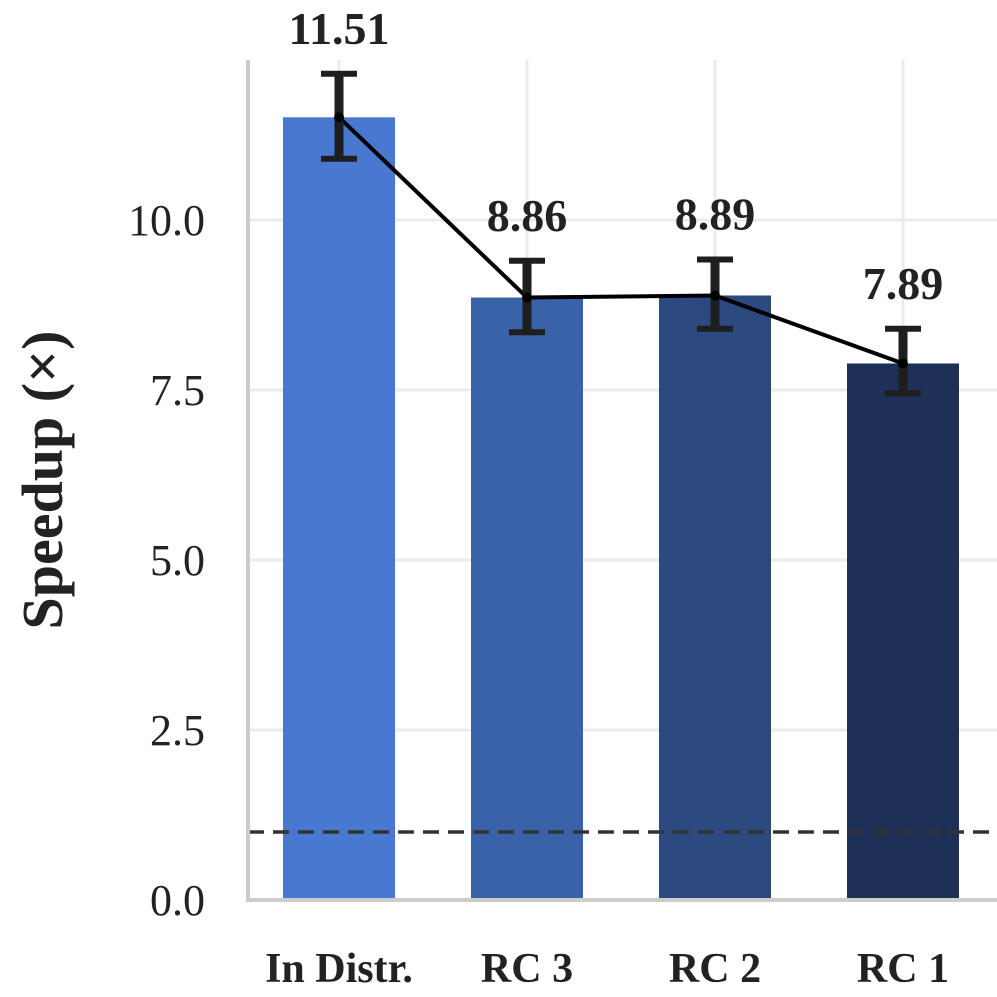 This screenshot has width=997, height=997. I want to click on value-label: 11.51, so click(339, 28).